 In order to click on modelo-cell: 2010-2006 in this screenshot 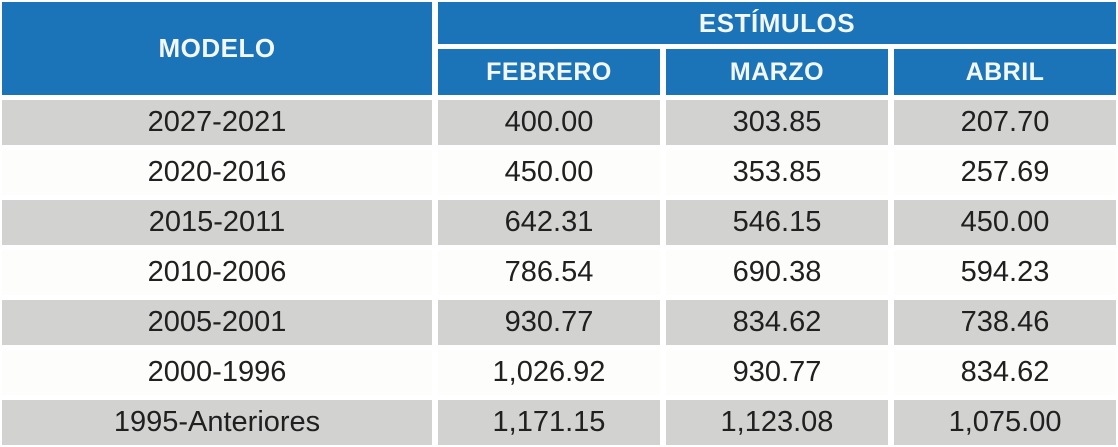, I will do `click(217, 272)`.